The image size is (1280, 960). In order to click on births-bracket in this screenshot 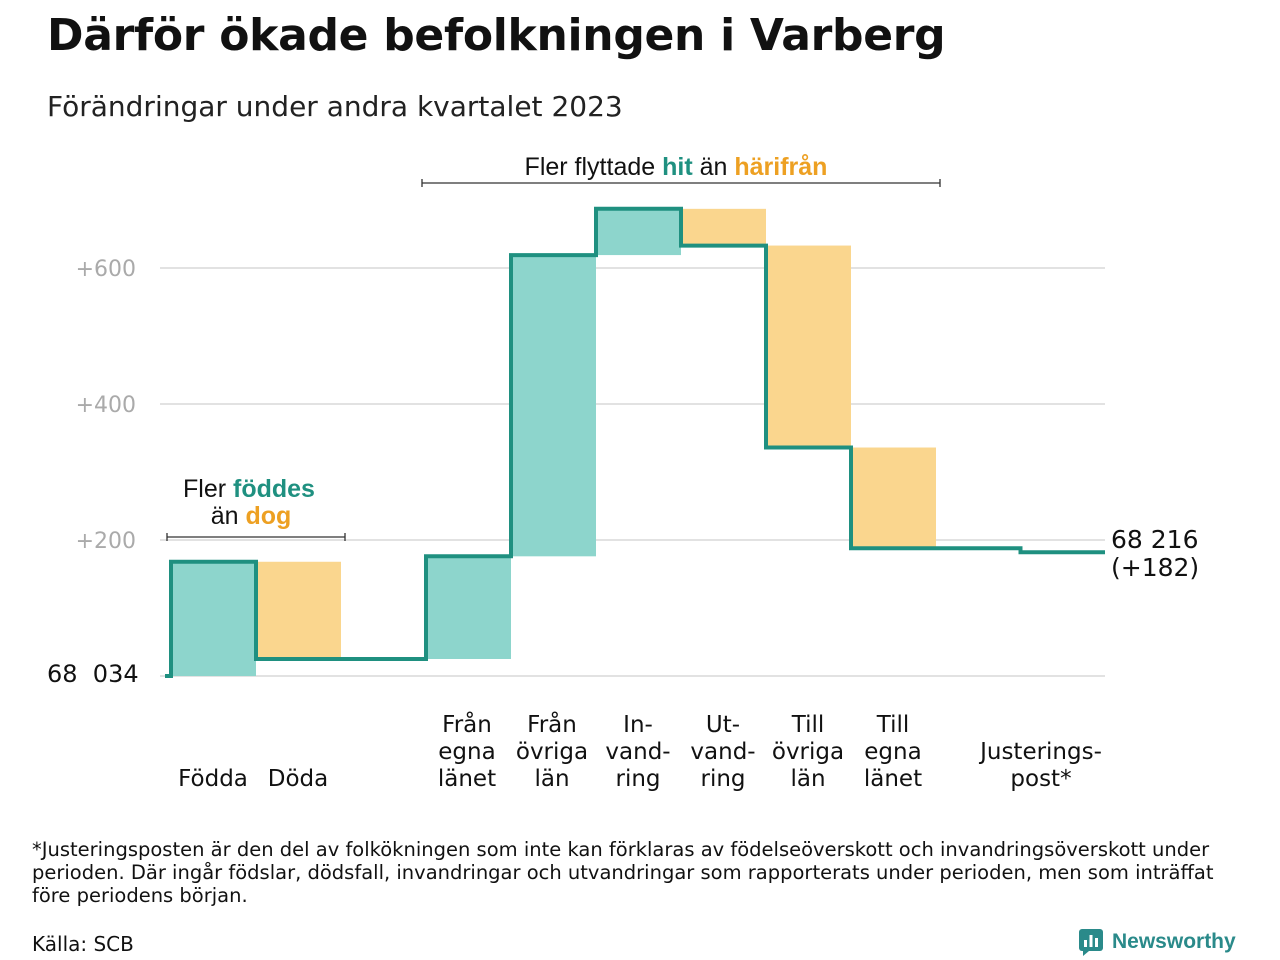, I will do `click(256, 537)`.